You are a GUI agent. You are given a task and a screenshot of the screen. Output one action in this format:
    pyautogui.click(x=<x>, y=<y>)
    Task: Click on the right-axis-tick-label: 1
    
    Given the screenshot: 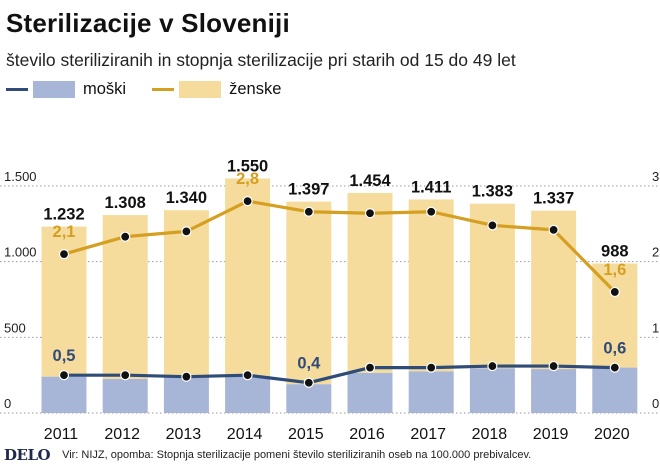 What is the action you would take?
    pyautogui.click(x=655, y=327)
    